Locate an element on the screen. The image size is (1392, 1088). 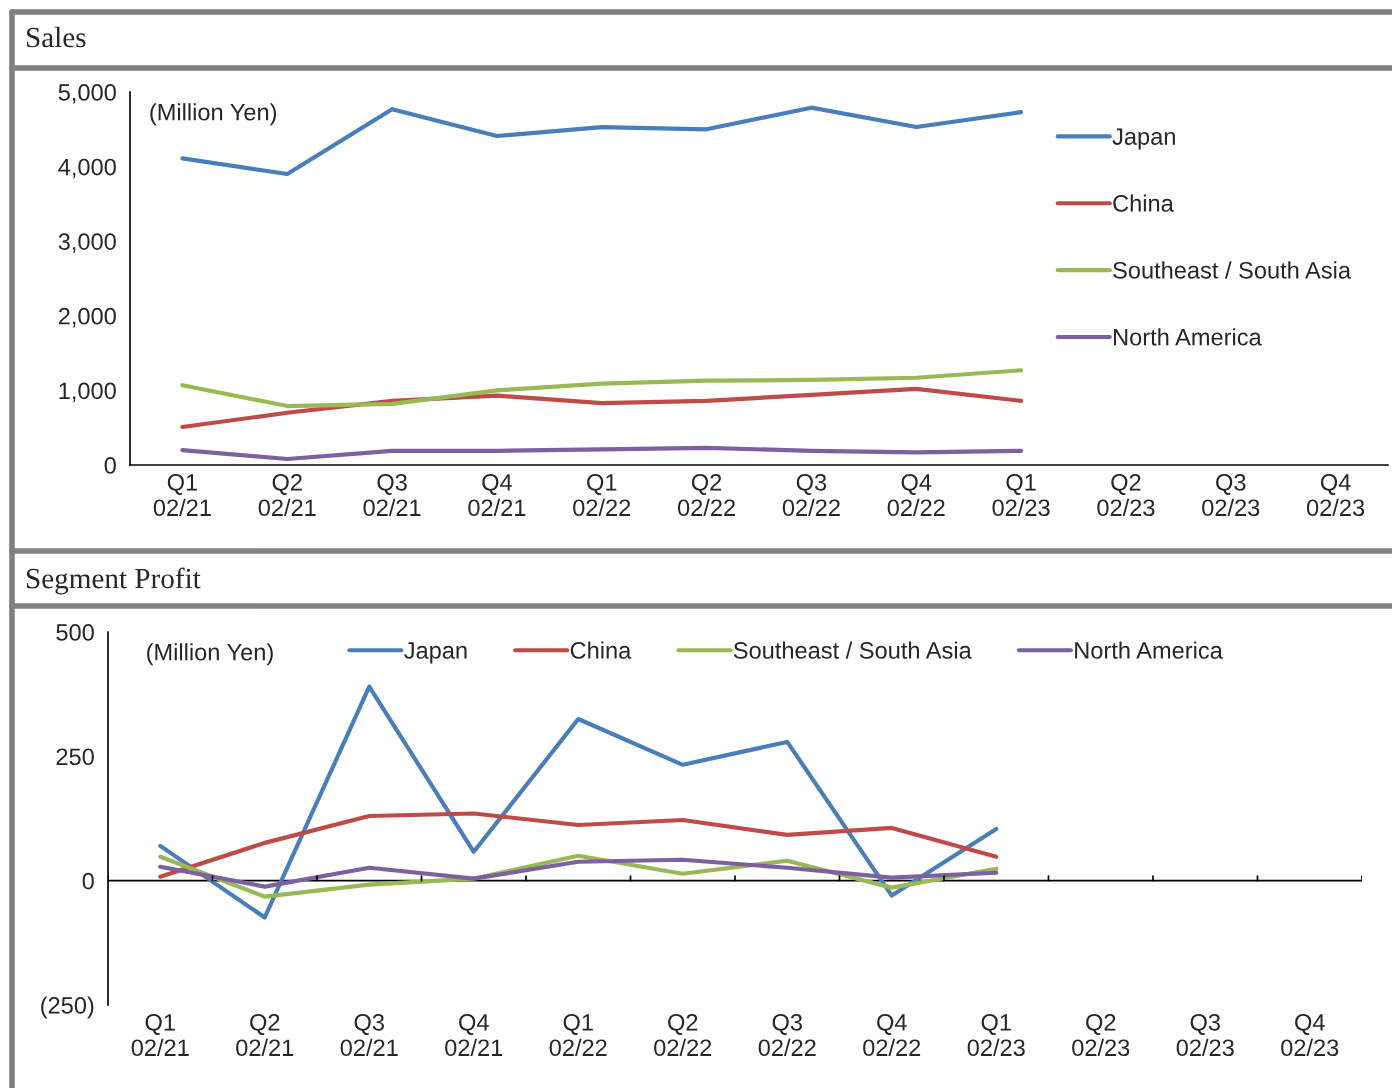
y-tick-label: (250) is located at coordinates (67, 1007).